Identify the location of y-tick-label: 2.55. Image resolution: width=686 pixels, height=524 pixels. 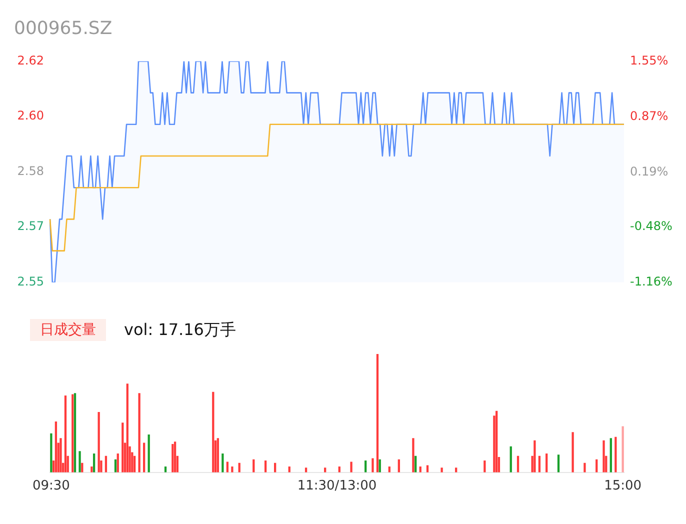
(30, 281).